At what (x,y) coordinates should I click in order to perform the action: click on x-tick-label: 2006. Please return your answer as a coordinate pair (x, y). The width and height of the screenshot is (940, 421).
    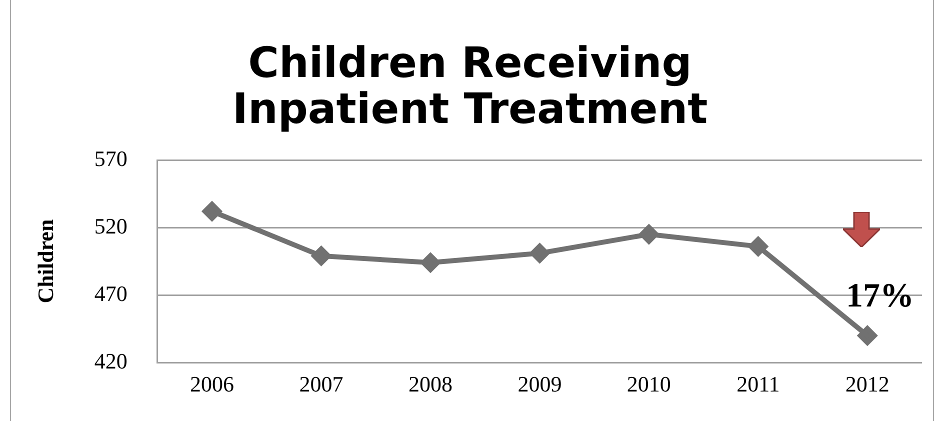
    Looking at the image, I should click on (212, 384).